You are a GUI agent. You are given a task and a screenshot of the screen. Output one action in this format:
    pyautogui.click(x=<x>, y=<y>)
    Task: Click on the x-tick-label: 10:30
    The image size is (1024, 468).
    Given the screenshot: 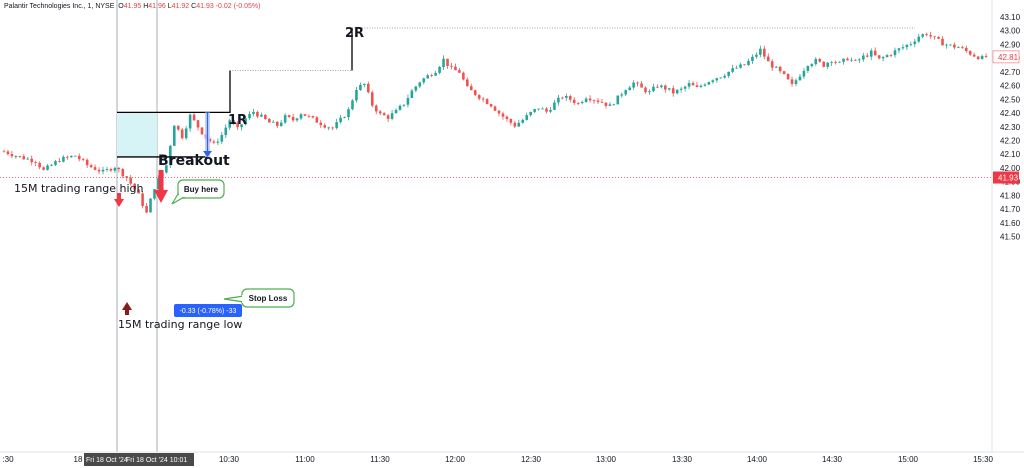 What is the action you would take?
    pyautogui.click(x=229, y=459)
    